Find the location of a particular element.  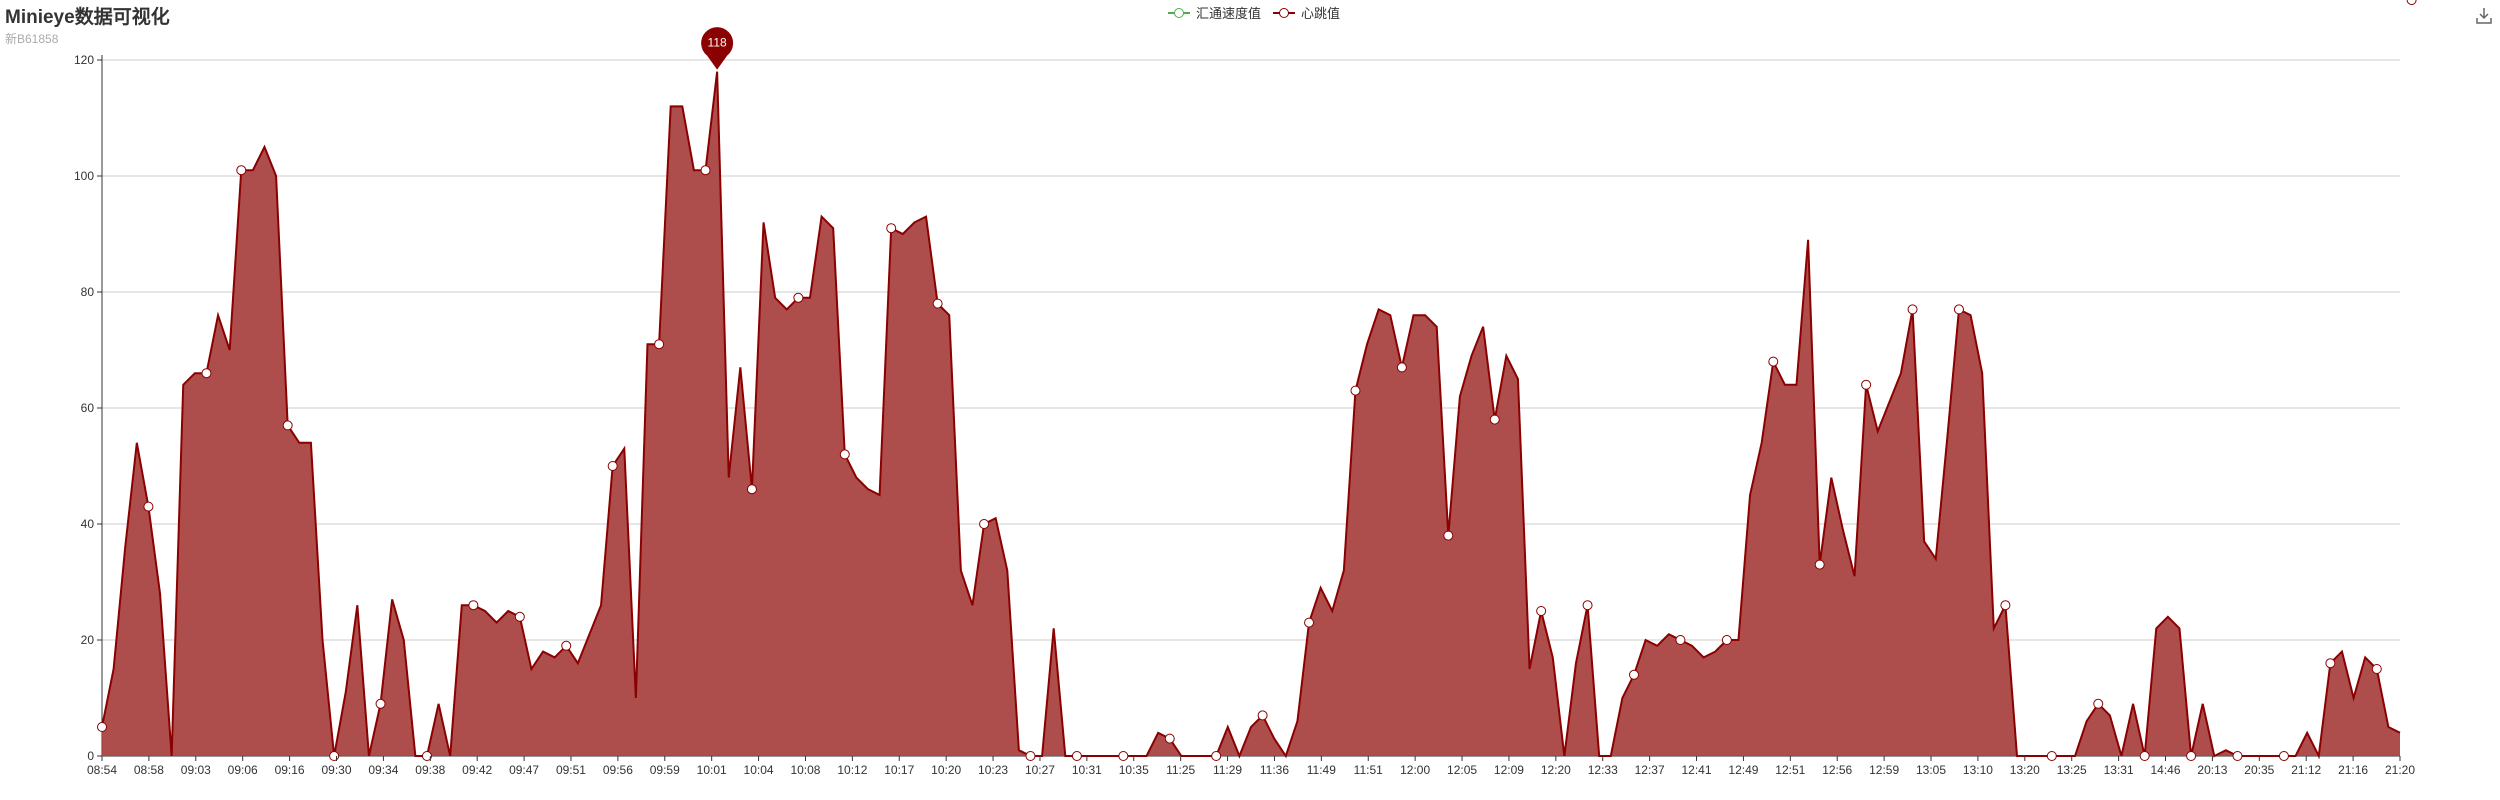

x-tick-label: 08:54 is located at coordinates (102, 770).